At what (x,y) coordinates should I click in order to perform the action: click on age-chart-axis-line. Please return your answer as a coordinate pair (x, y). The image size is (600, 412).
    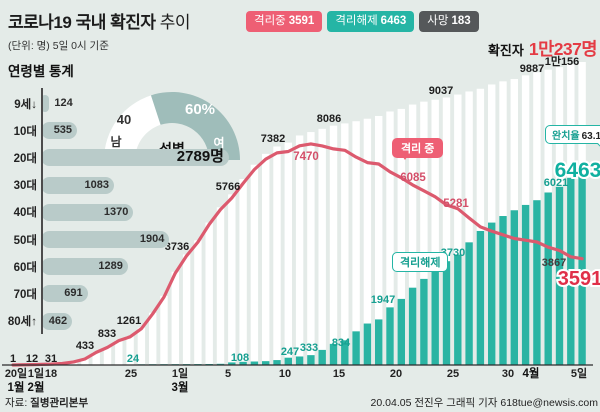
    Looking at the image, I should click on (42, 211).